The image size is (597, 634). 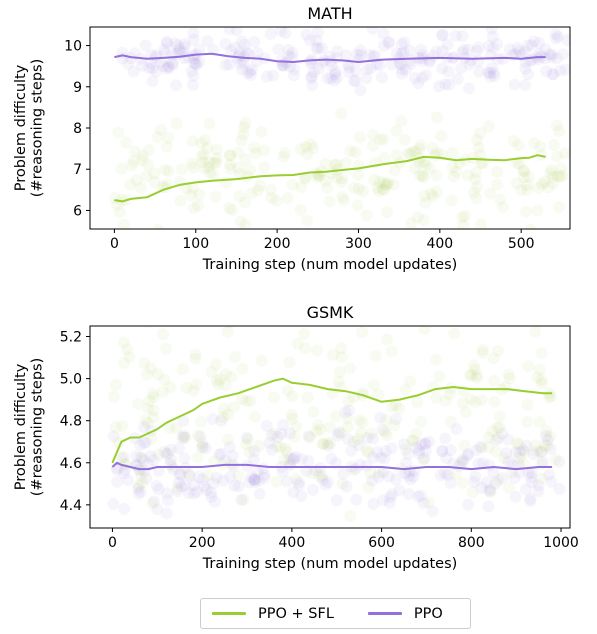 What do you see at coordinates (71, 380) in the screenshot?
I see `y-tick-label: 5.0` at bounding box center [71, 380].